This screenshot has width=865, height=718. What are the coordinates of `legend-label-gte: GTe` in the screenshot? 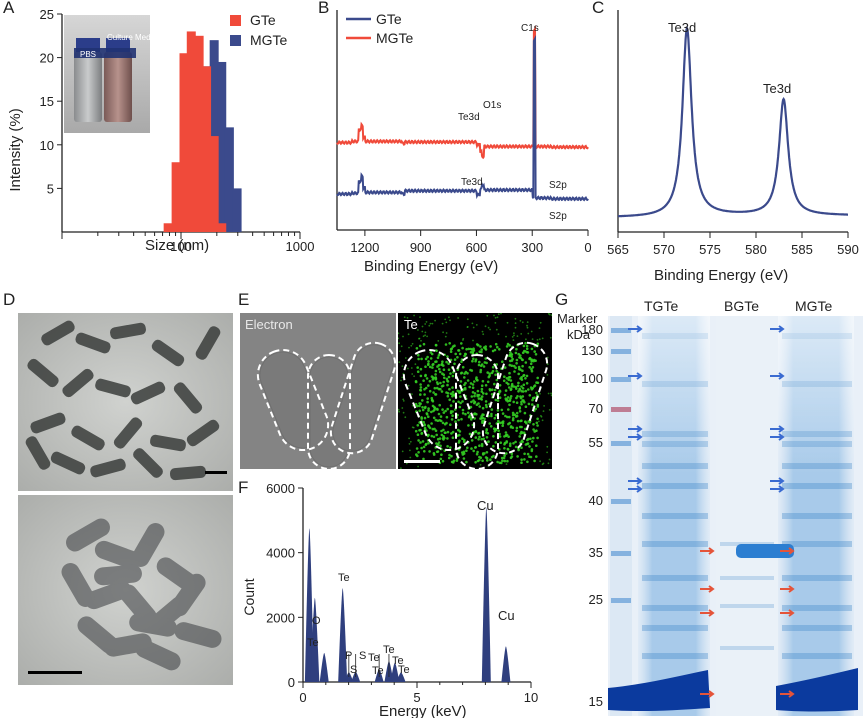 It's located at (263, 20).